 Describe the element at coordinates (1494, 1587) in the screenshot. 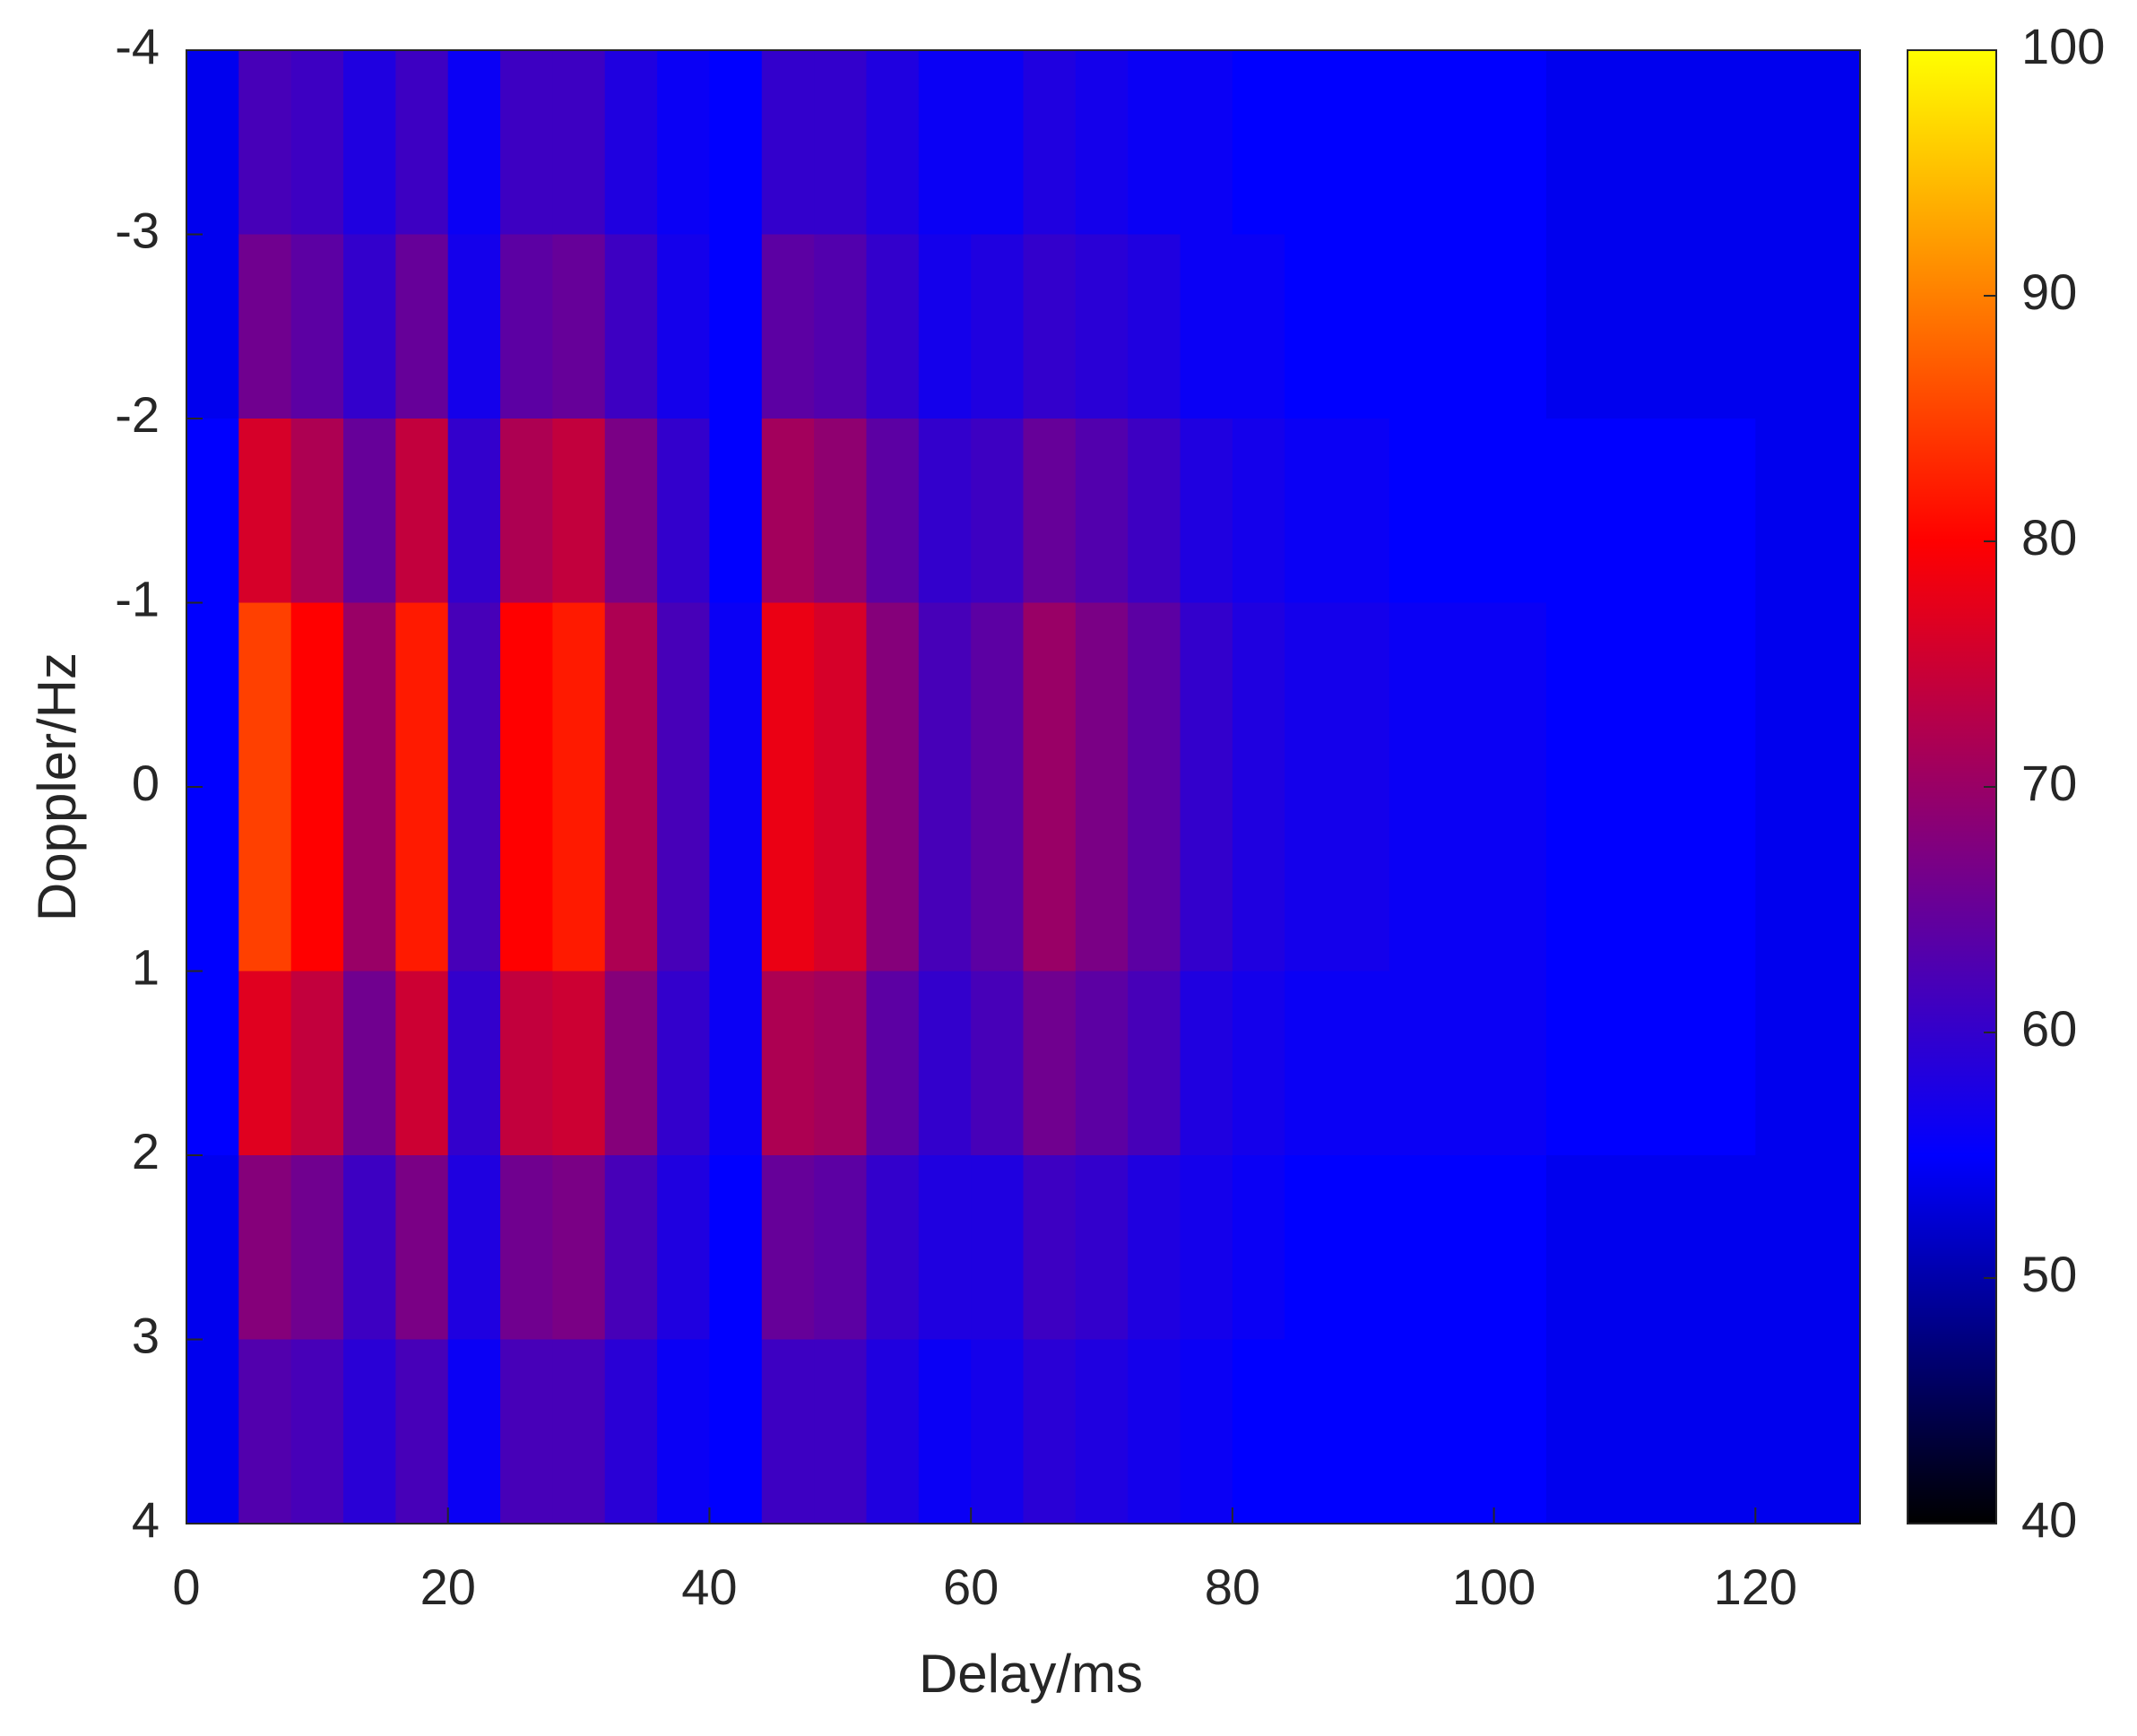

I see `x-tick-label: 100` at that location.